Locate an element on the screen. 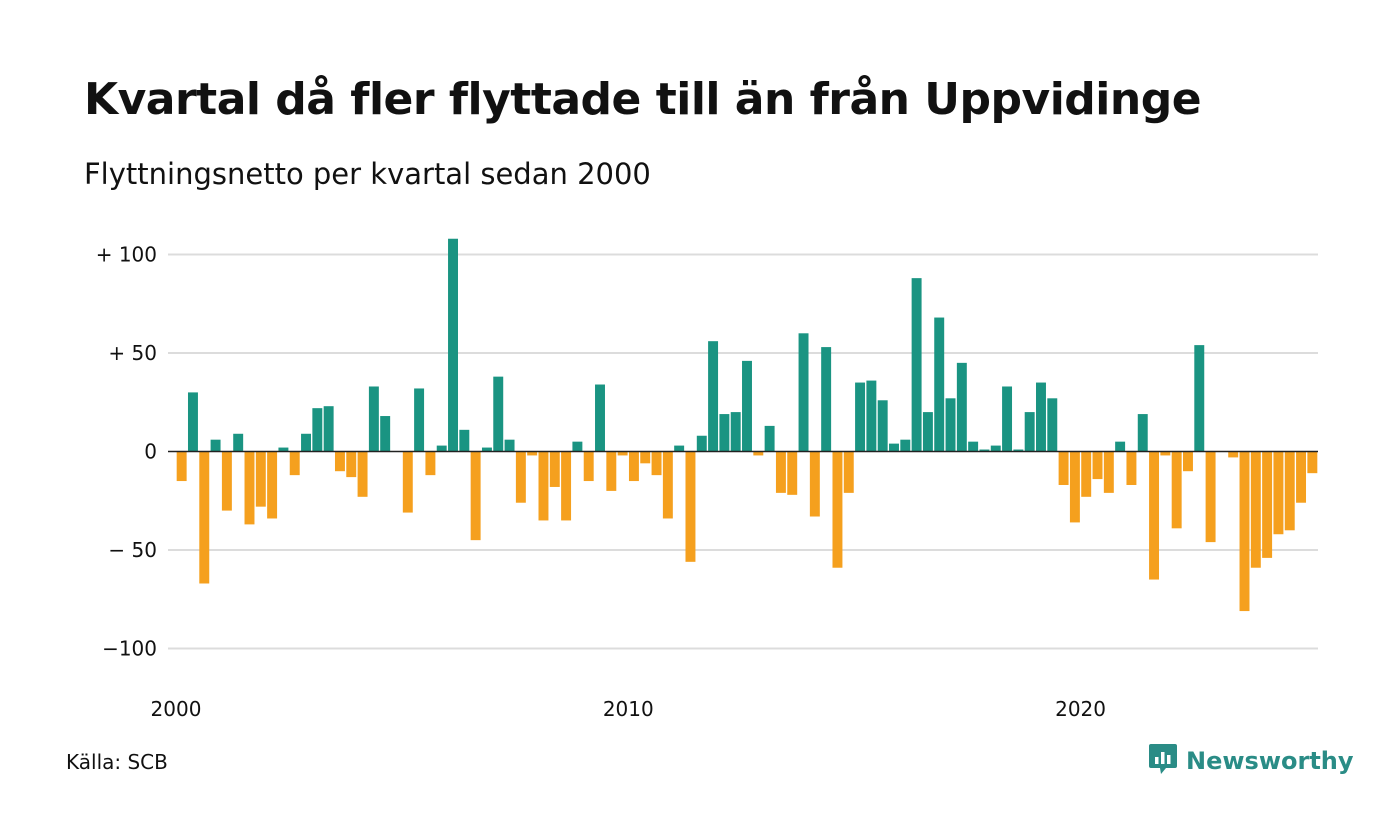 This screenshot has height=840, width=1400. y-tick-label: + 50 is located at coordinates (132, 353).